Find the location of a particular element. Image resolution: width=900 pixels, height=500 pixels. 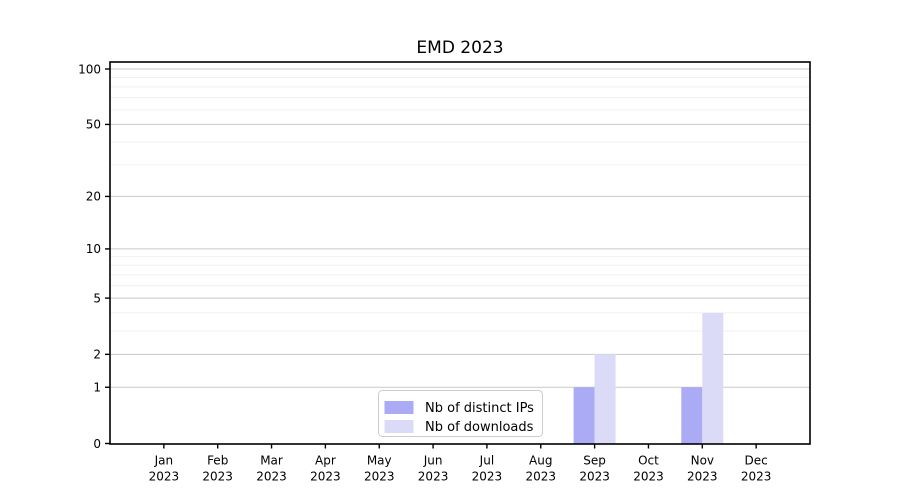

x-axis-month-label: Sep is located at coordinates (594, 461).